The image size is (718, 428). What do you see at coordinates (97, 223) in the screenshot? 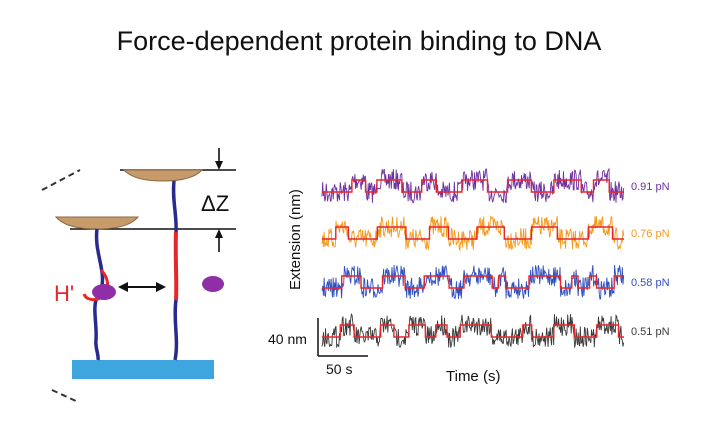
I see `magnetic-bead-left` at bounding box center [97, 223].